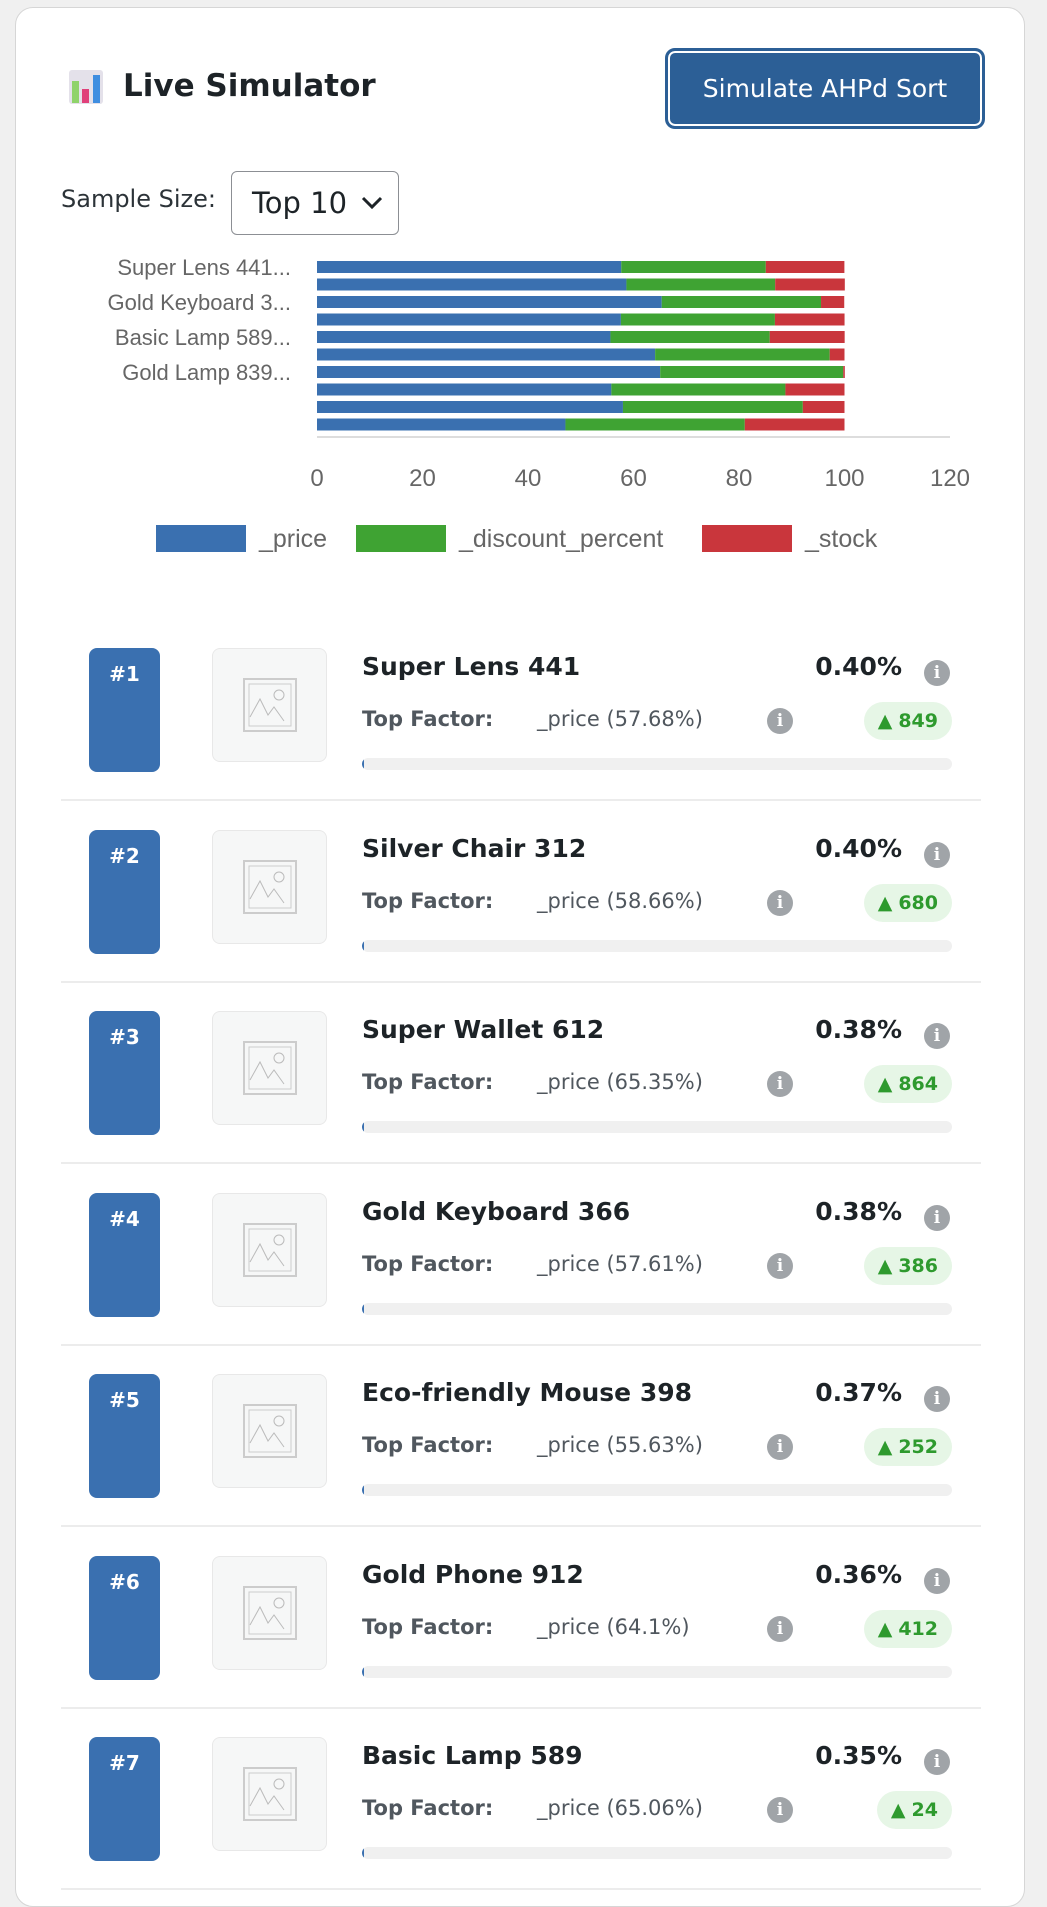 Image resolution: width=1047 pixels, height=1907 pixels. I want to click on change-badge: ▲ 386, so click(907, 1265).